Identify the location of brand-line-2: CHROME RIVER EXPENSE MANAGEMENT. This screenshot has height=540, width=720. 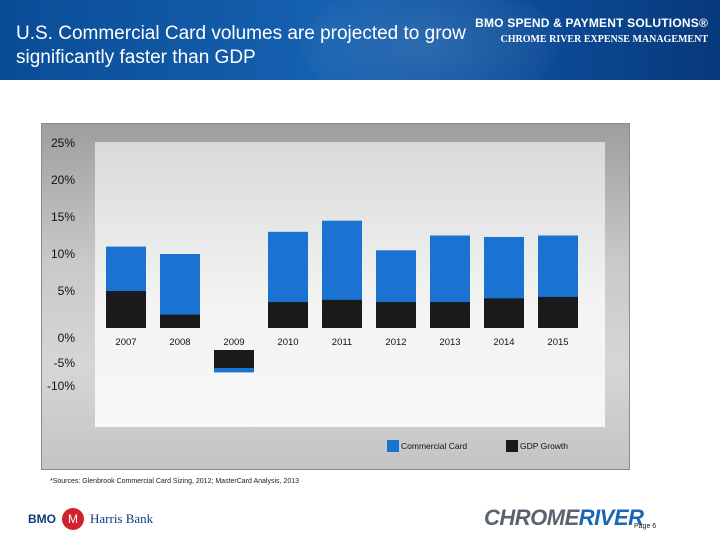
(604, 39).